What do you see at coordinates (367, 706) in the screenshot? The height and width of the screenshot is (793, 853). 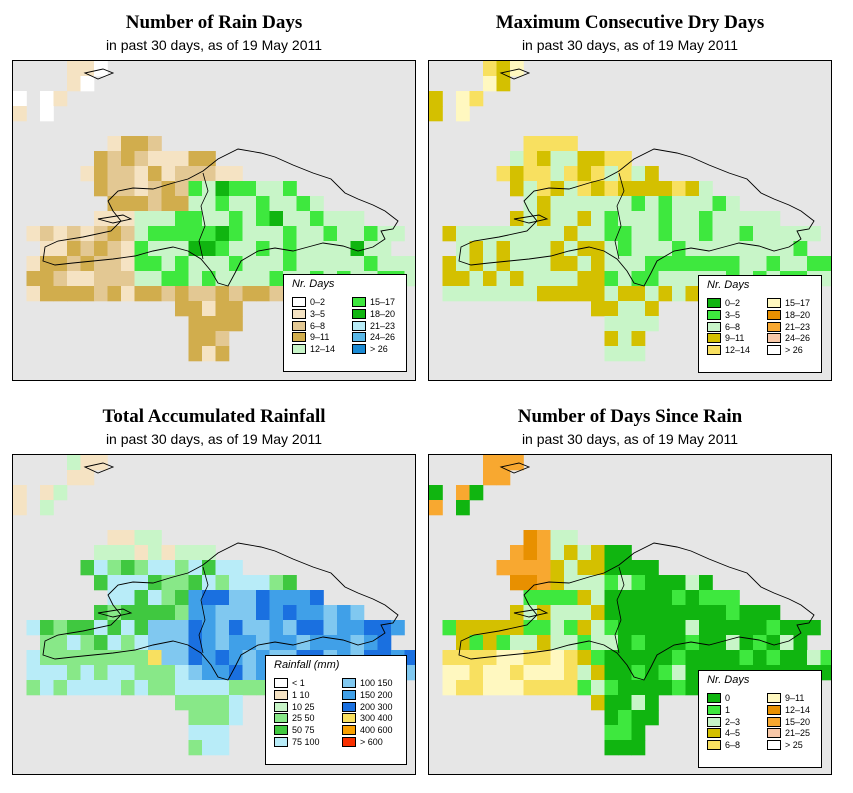 I see `legend-item: 200 300` at bounding box center [367, 706].